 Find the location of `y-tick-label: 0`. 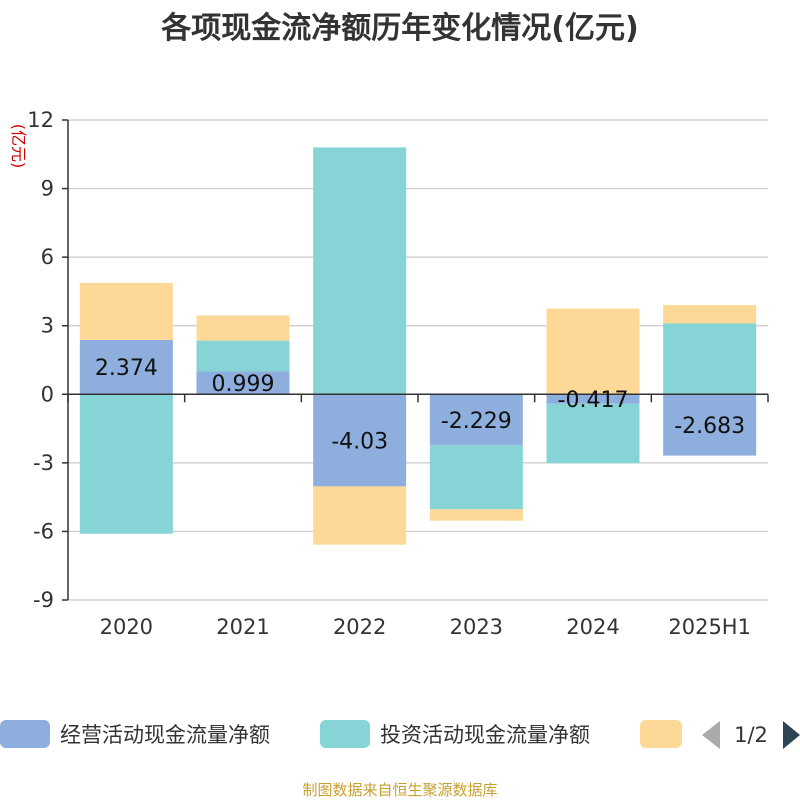

y-tick-label: 0 is located at coordinates (47, 394).